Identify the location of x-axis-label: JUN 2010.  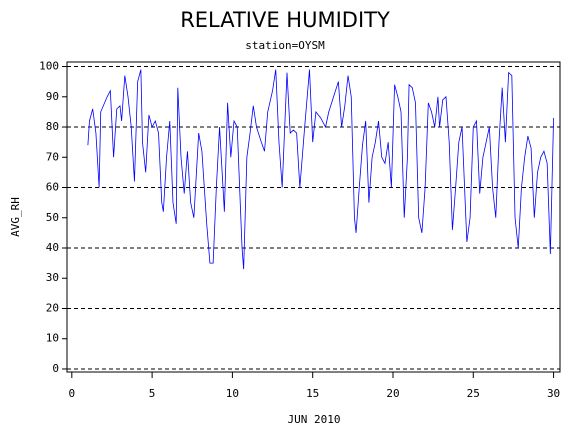
(314, 419).